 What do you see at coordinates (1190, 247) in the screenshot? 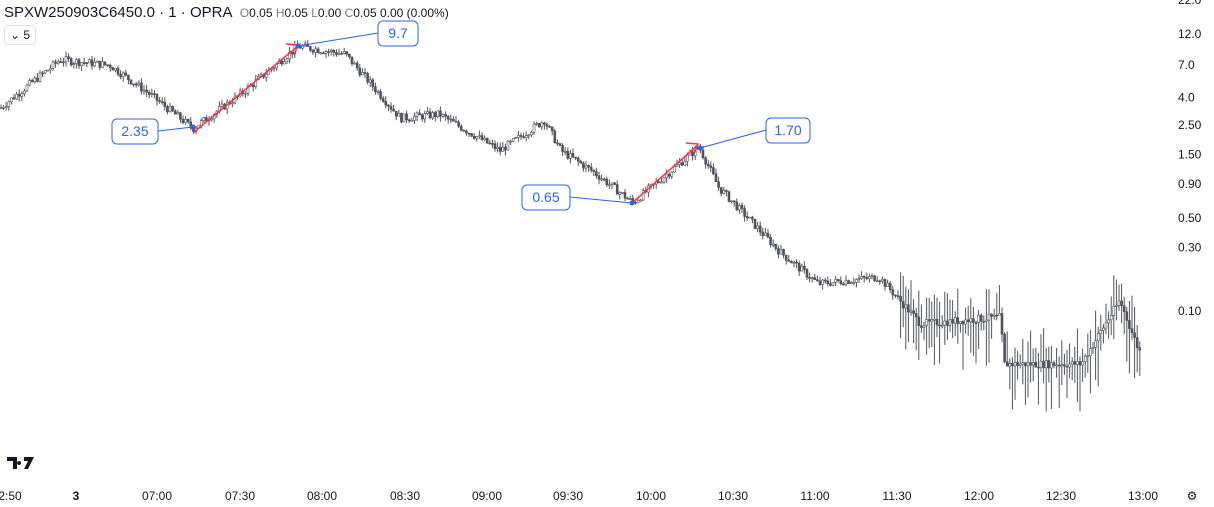
I see `y-tick-label: 0.30` at bounding box center [1190, 247].